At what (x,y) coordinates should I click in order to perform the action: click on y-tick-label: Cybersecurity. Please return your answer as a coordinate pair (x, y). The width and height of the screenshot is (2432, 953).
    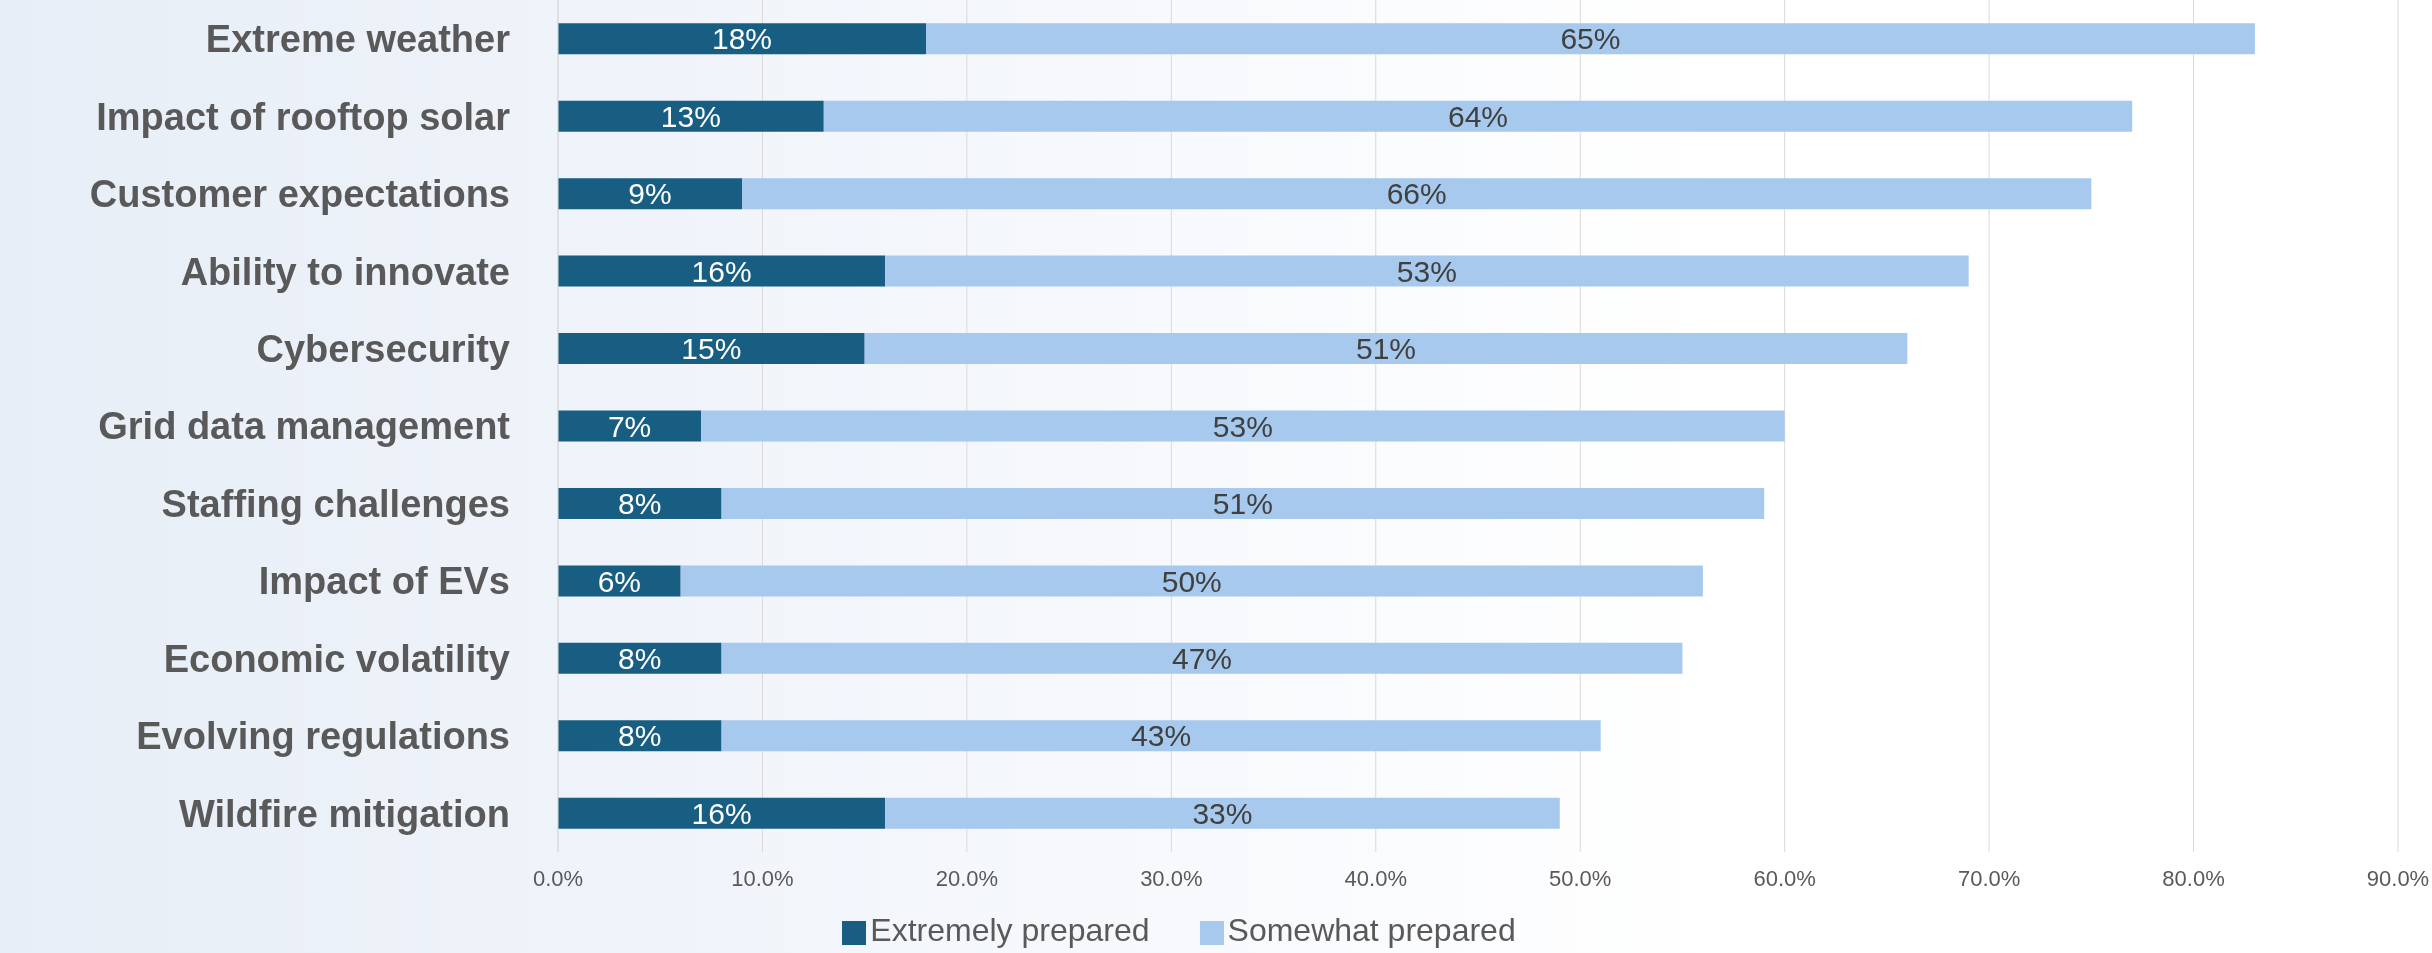
    Looking at the image, I should click on (383, 349).